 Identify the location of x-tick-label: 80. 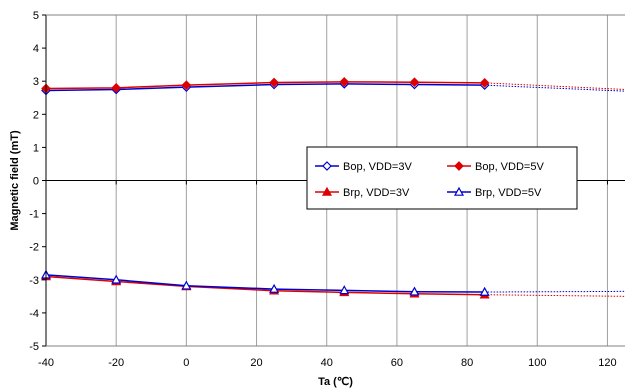
(467, 363).